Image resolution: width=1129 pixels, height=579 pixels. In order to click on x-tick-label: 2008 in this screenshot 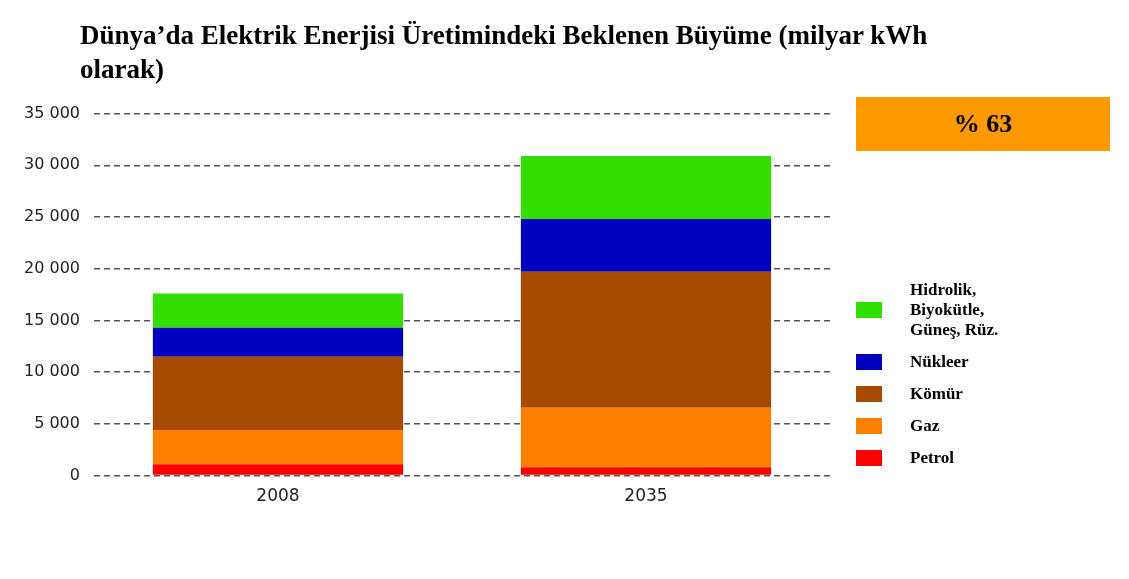, I will do `click(278, 495)`.